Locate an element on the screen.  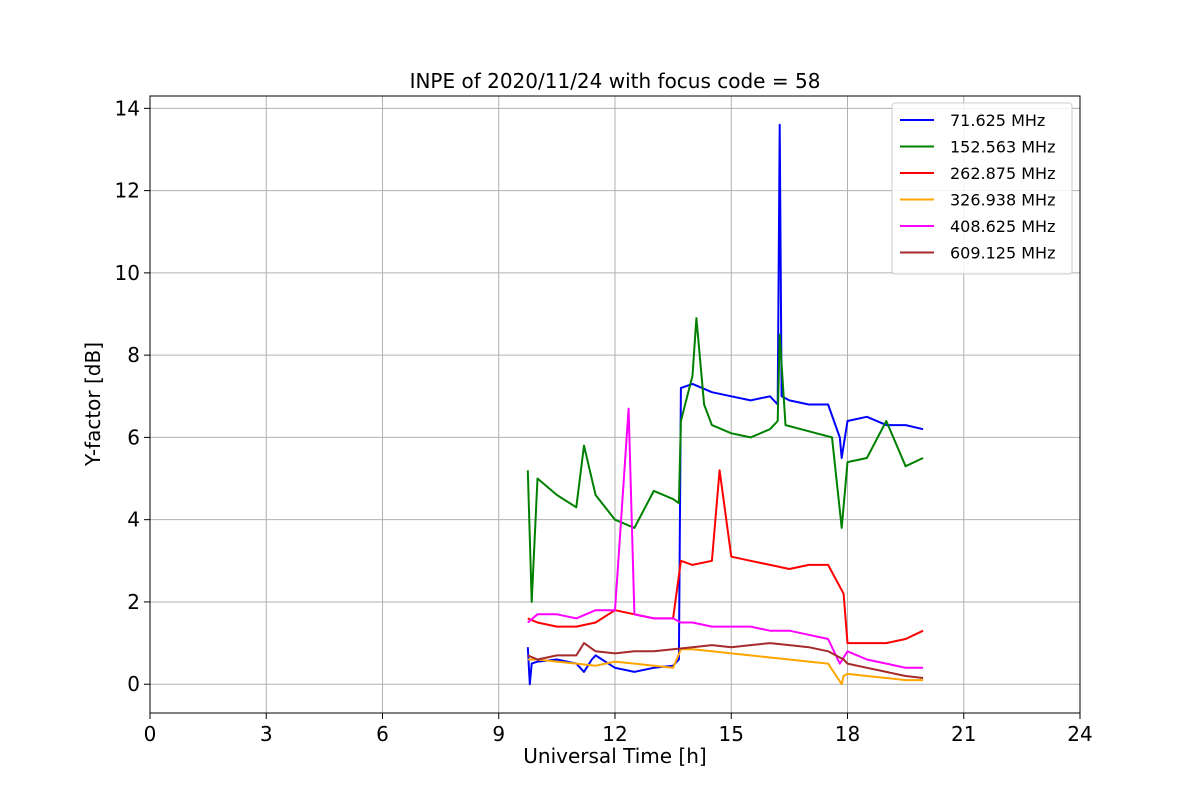
y-tick-label: 12 is located at coordinates (127, 191).